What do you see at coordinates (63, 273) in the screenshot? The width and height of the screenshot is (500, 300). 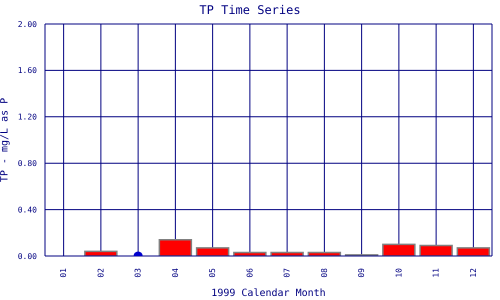 I see `x-tick-label: 01` at bounding box center [63, 273].